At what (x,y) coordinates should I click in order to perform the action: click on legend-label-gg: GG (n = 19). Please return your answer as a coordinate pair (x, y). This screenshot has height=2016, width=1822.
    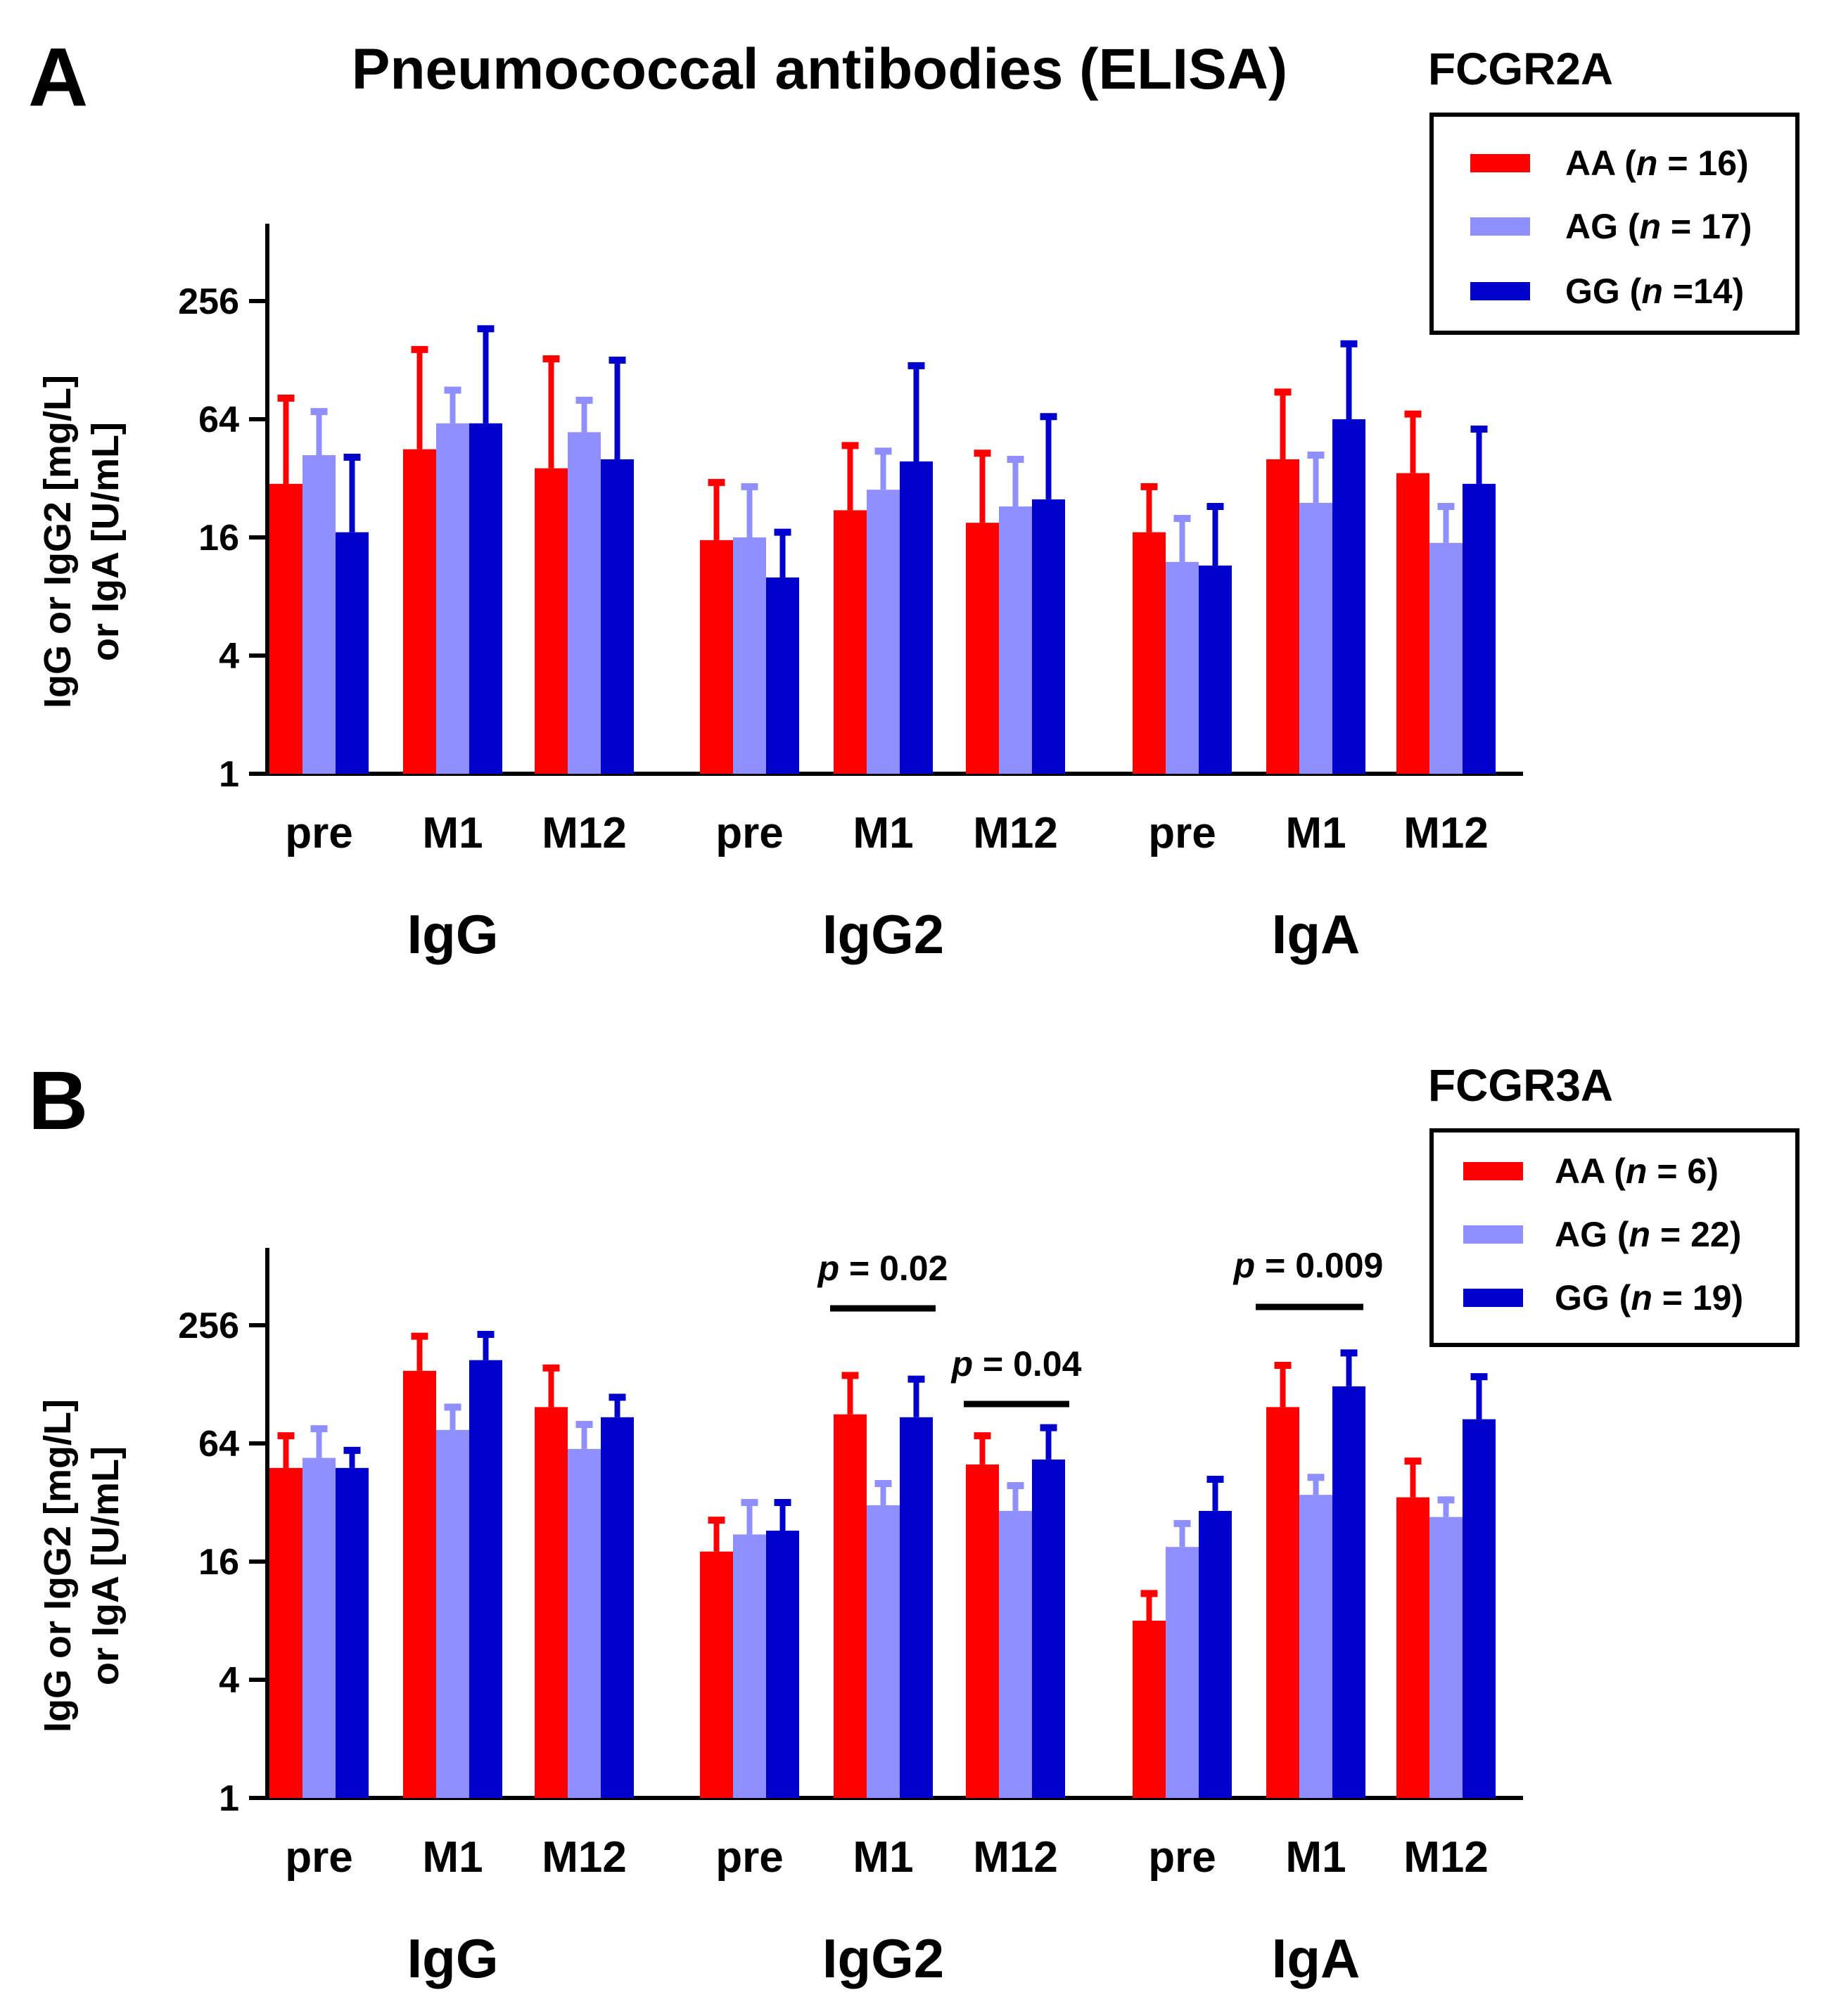
    Looking at the image, I should click on (1649, 1298).